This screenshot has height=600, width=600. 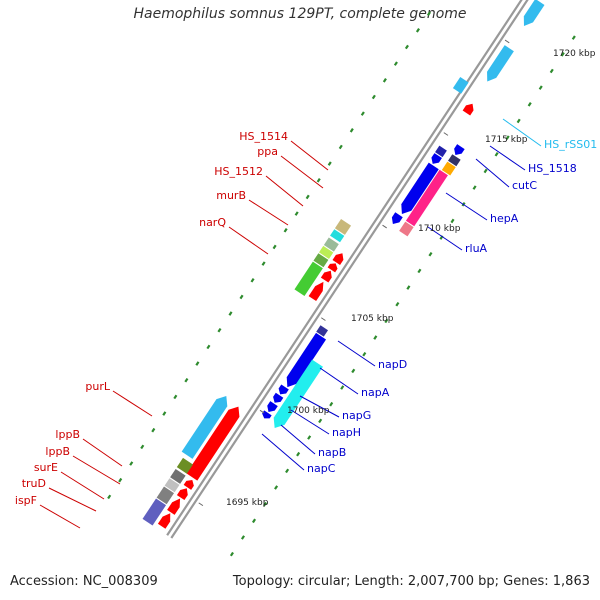 What do you see at coordinates (267, 151) in the screenshot?
I see `gene-label-ppa: ppa` at bounding box center [267, 151].